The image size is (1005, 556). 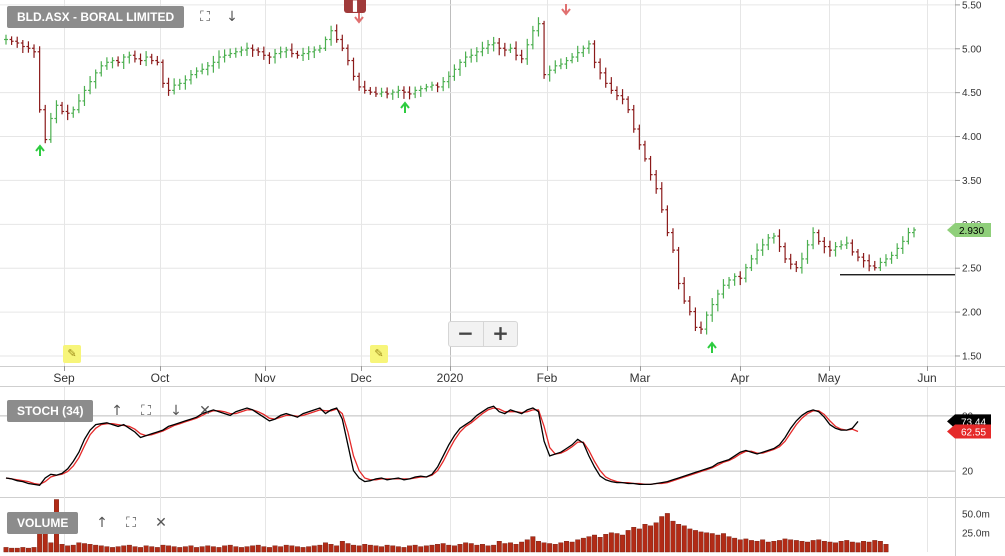 What do you see at coordinates (465, 333) in the screenshot?
I see `zoom-out-button: −` at bounding box center [465, 333].